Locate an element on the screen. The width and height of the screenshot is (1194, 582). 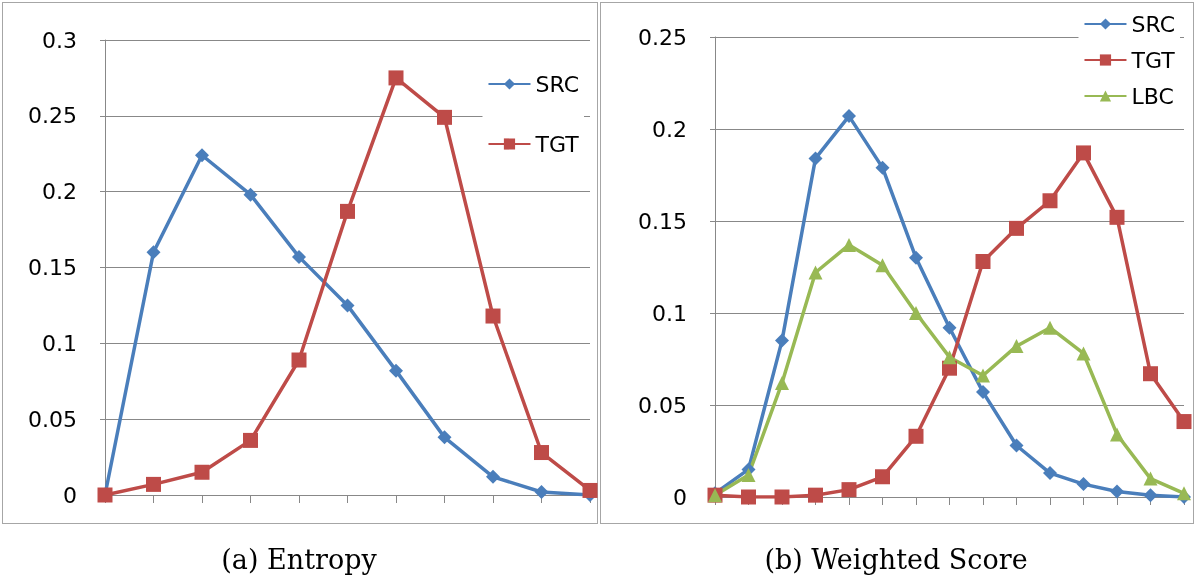
text: (a) Entropy is located at coordinates (299, 559).